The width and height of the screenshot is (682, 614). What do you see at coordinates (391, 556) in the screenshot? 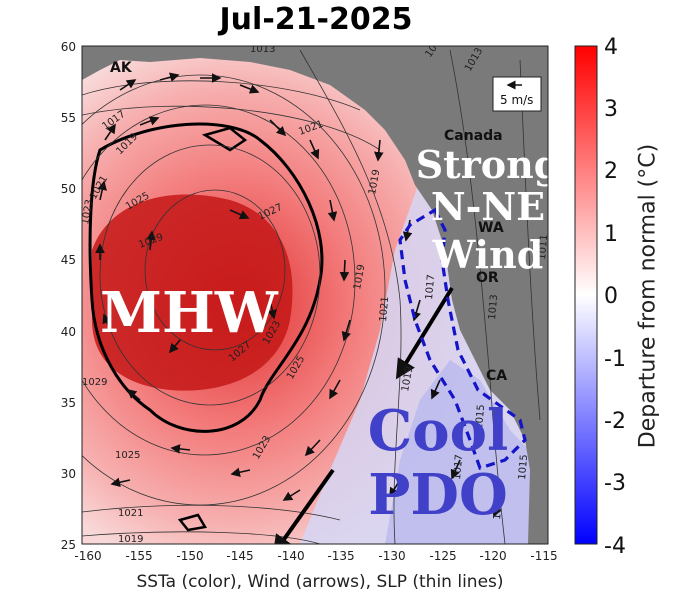
I see `svg-text: -130` at bounding box center [391, 556].